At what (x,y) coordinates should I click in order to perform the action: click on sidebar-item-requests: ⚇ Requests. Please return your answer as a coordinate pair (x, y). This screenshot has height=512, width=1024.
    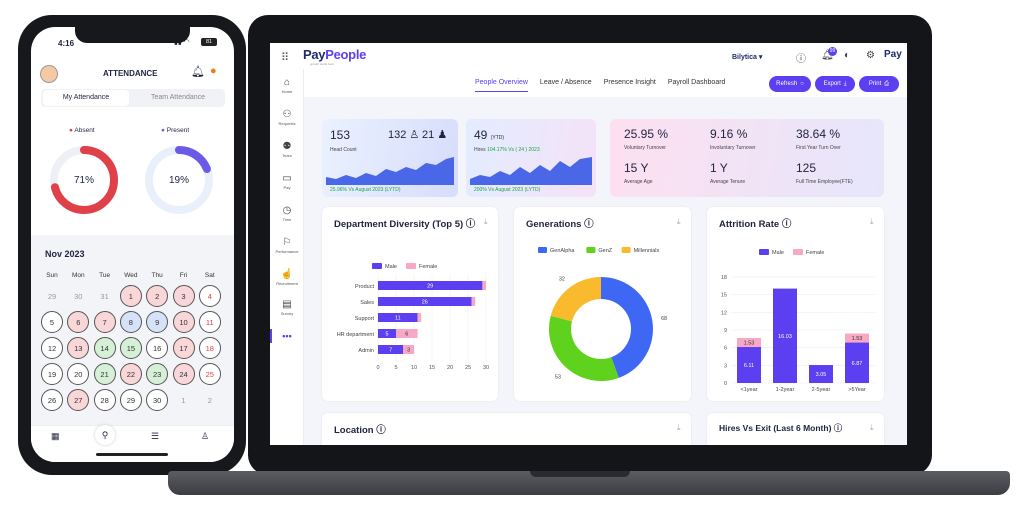
    Looking at the image, I should click on (287, 117).